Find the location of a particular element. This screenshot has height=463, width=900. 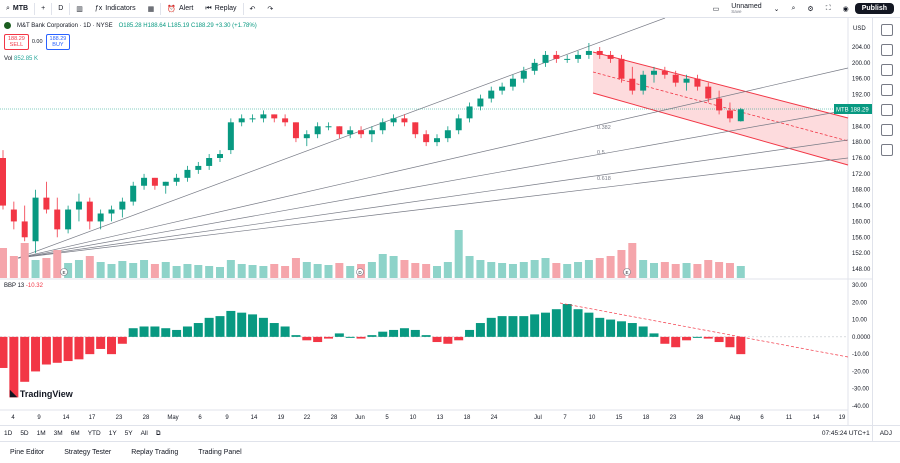

time-axis-label: Jun is located at coordinates (360, 418).